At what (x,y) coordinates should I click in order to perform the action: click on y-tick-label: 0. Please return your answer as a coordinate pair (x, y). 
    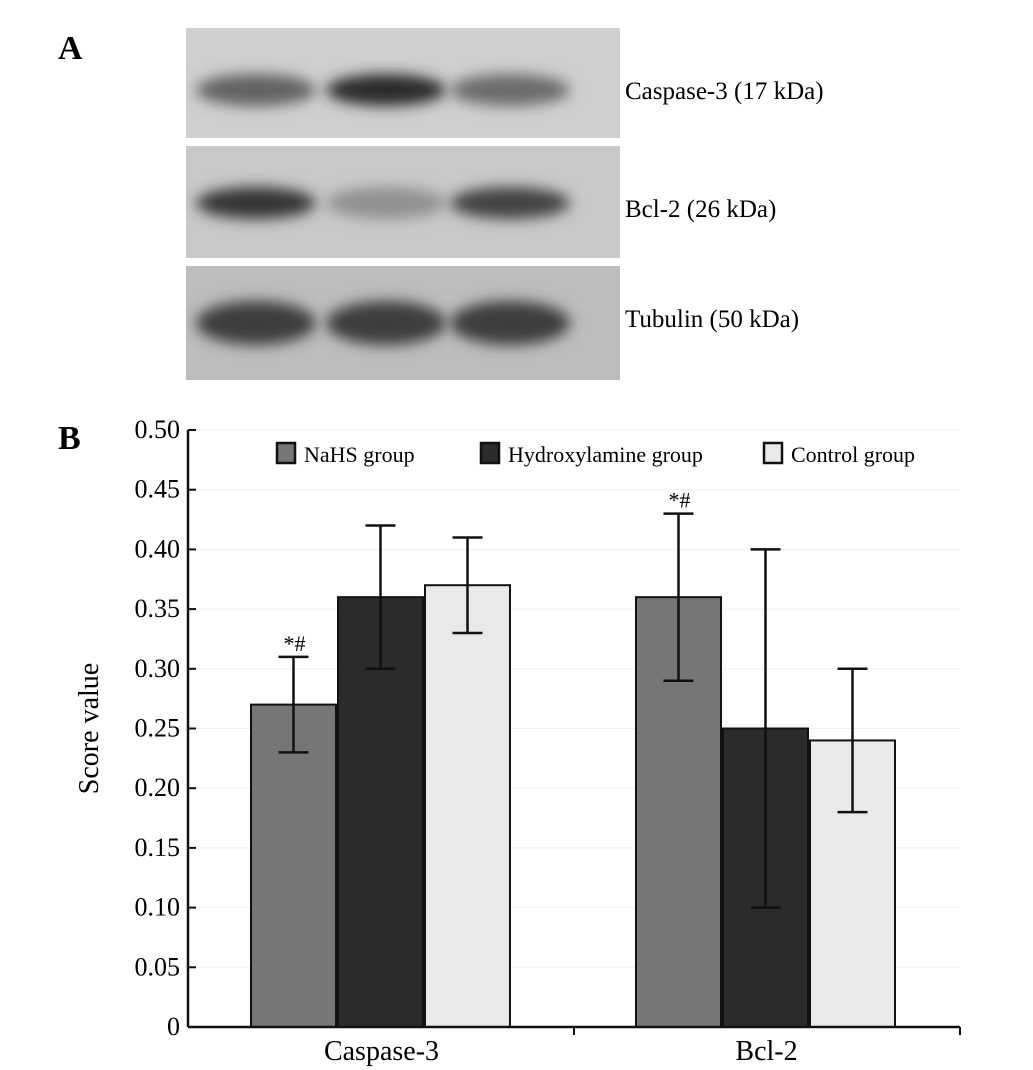
    Looking at the image, I should click on (173, 1026).